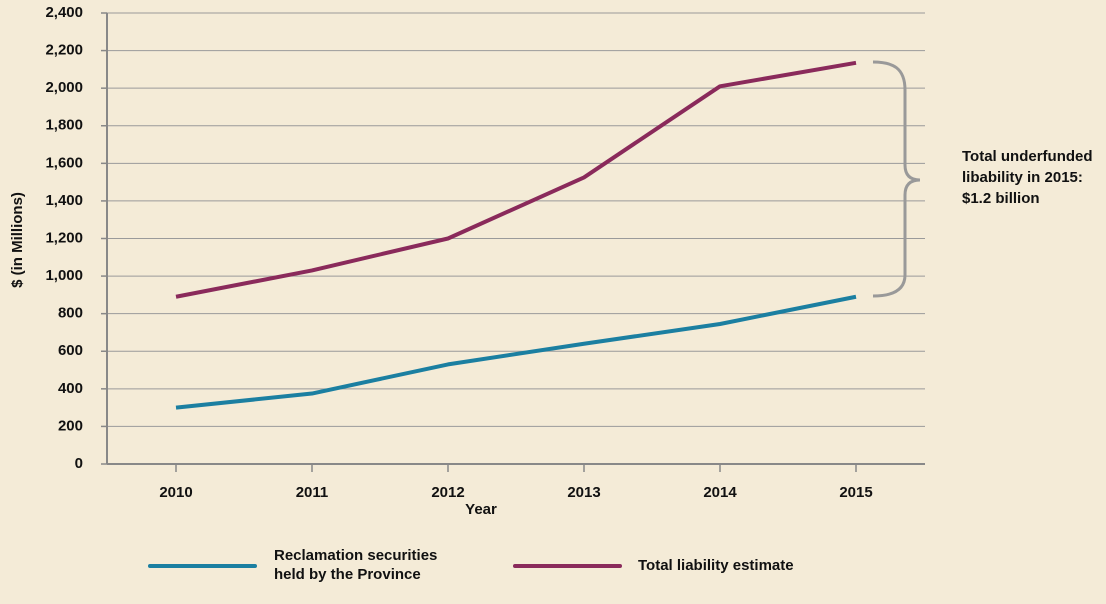  Describe the element at coordinates (64, 162) in the screenshot. I see `y-tick-label: 1,600` at that location.